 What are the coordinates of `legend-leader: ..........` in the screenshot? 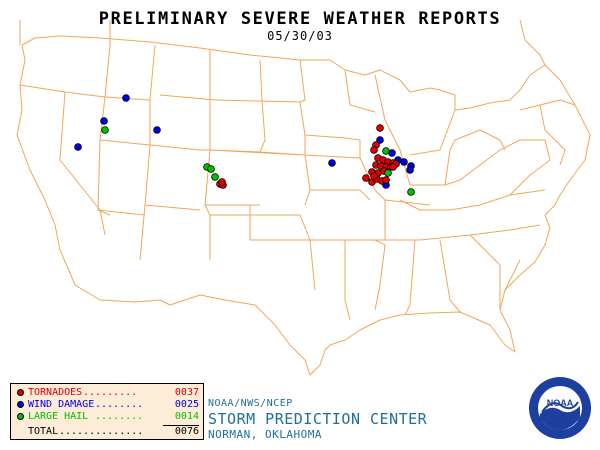 It's located at (109, 392).